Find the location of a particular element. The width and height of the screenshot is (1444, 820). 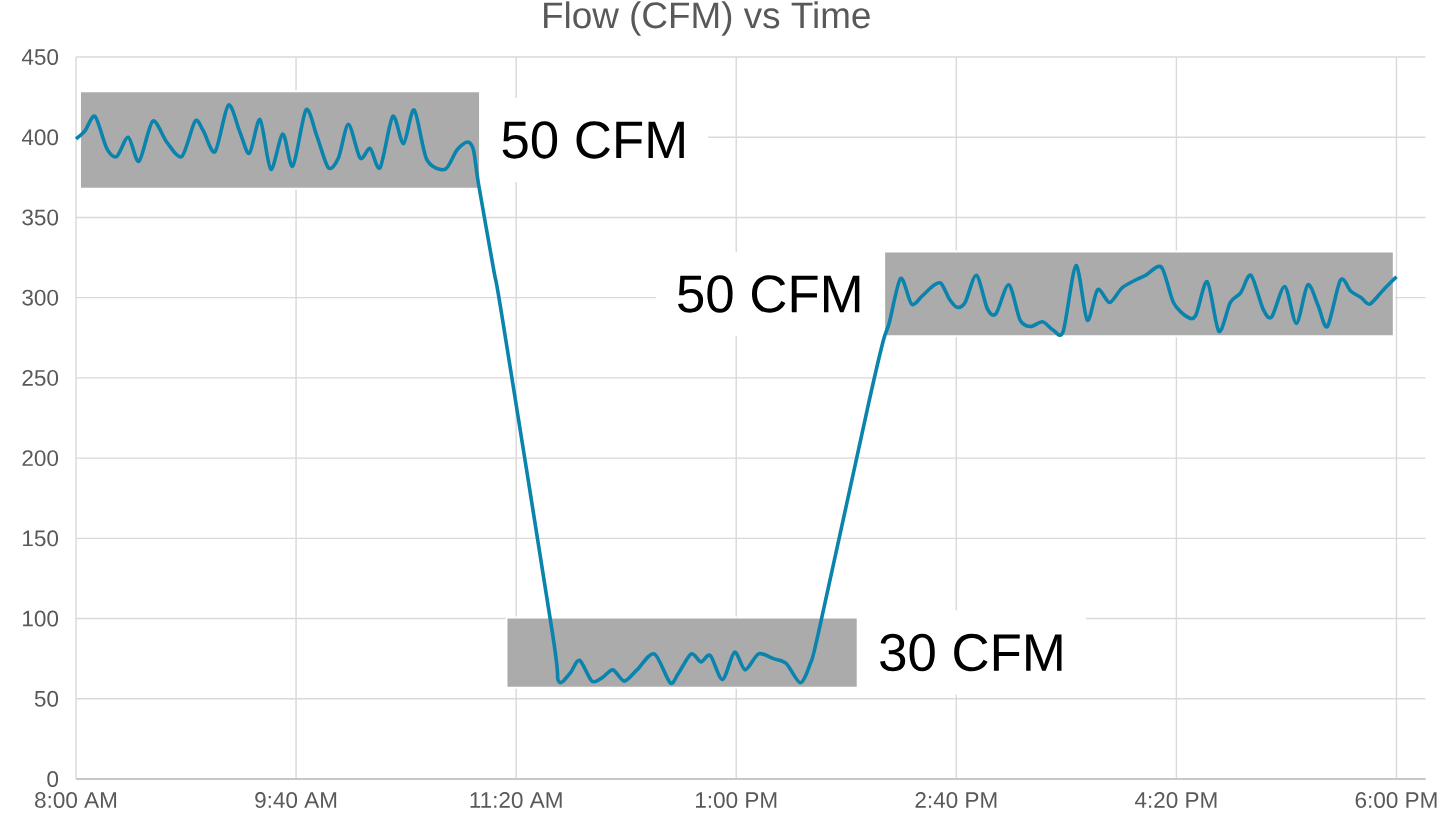

x-tick-label: 2:40 PM is located at coordinates (956, 800).